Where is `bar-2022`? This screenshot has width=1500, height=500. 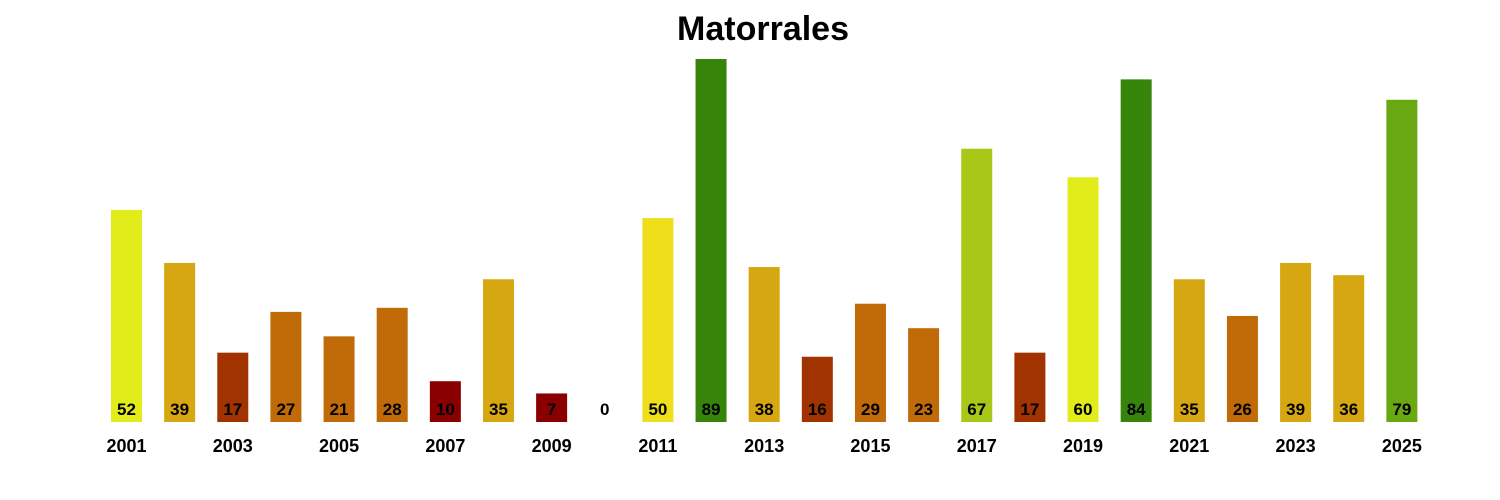
bar-2022 is located at coordinates (1242, 368).